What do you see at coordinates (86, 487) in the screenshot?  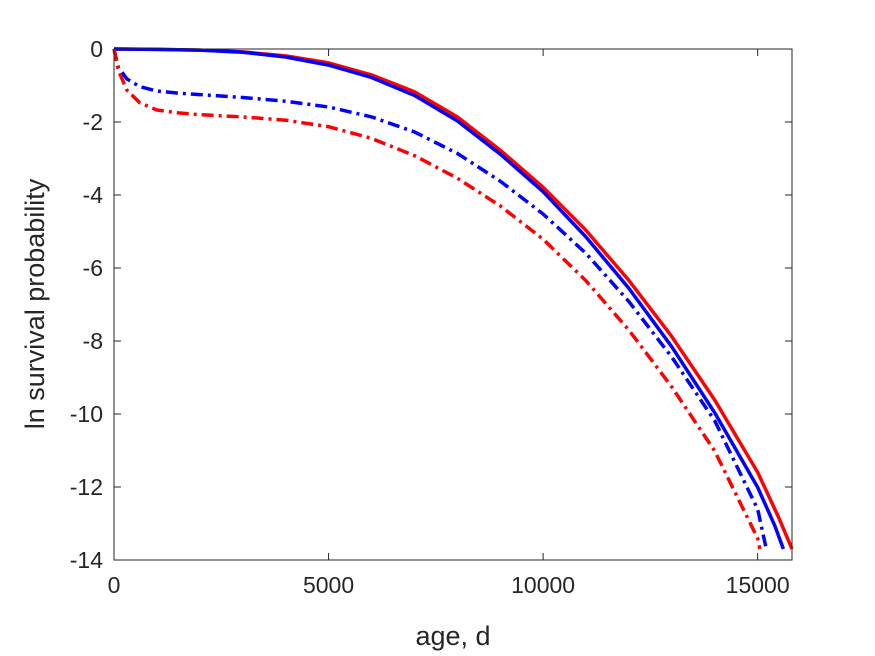 I see `y-tick-label: -12` at bounding box center [86, 487].